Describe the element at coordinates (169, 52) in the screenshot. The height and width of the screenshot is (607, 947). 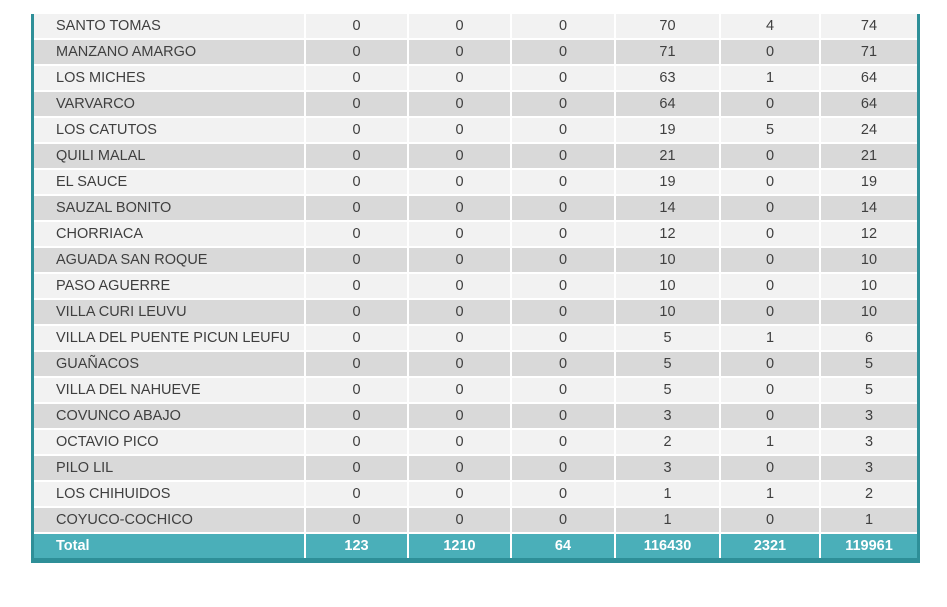
I see `location-cell: MANZANO AMARGO` at that location.